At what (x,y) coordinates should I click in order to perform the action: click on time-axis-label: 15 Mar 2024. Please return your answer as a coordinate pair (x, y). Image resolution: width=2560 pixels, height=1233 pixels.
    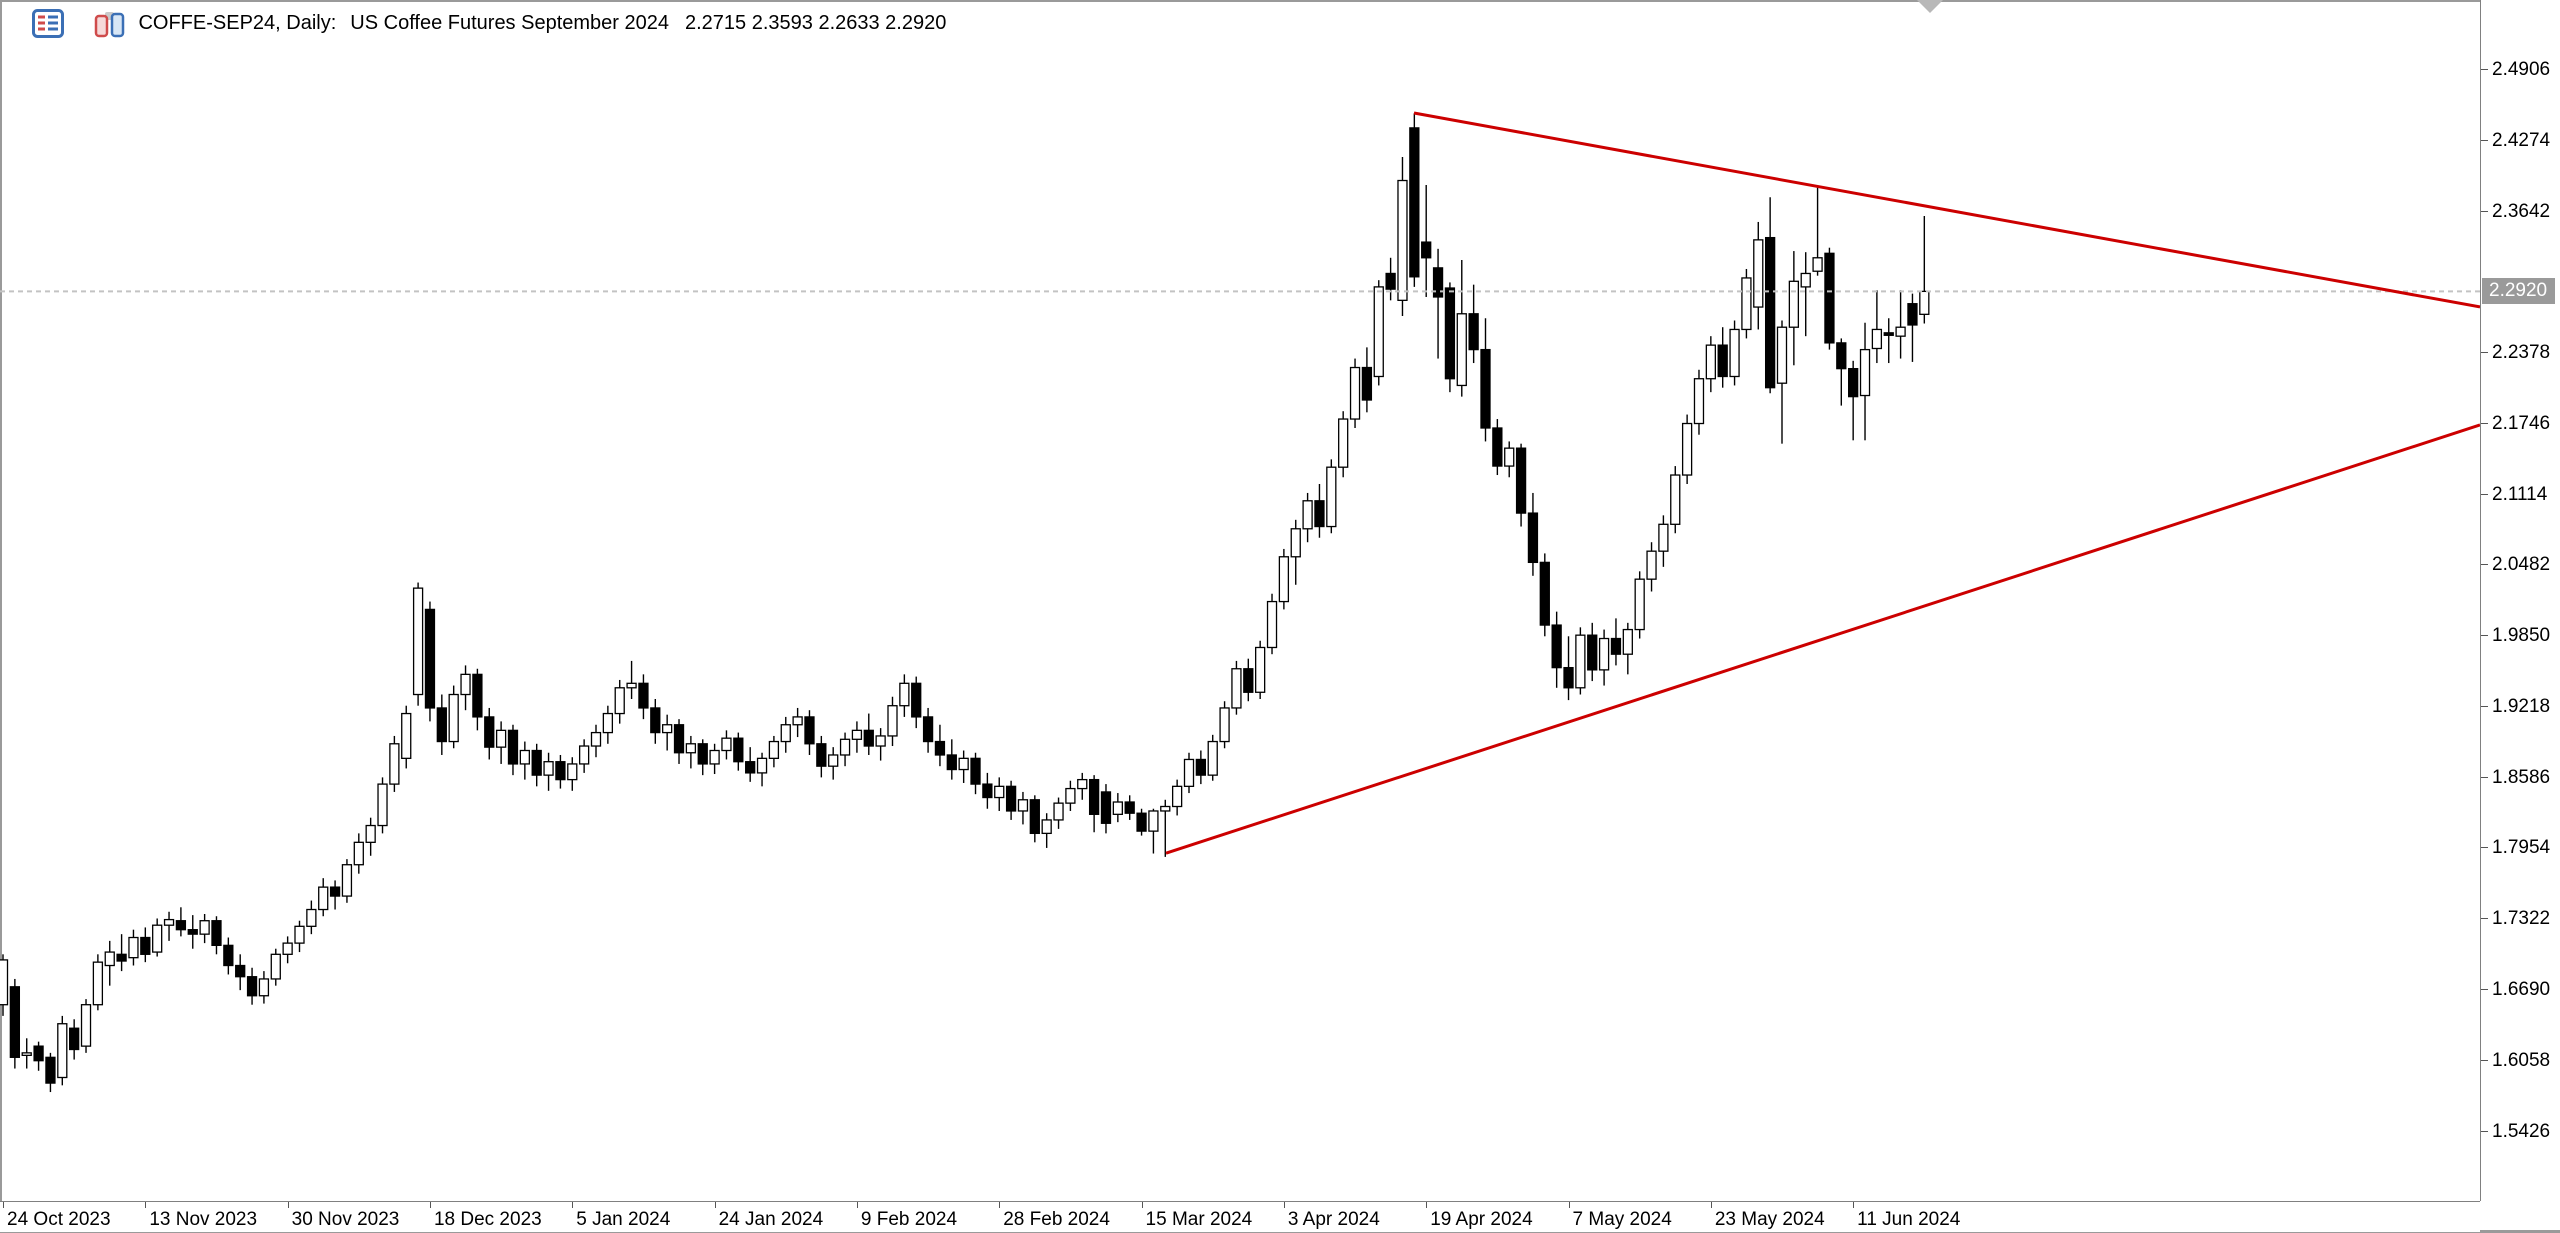
    Looking at the image, I should click on (1199, 1219).